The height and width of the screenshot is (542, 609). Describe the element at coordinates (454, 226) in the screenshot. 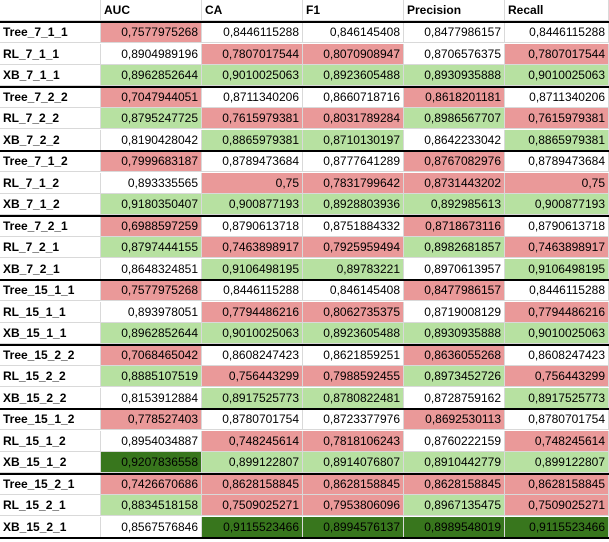

I see `cell-precision: 0,8718673116` at that location.